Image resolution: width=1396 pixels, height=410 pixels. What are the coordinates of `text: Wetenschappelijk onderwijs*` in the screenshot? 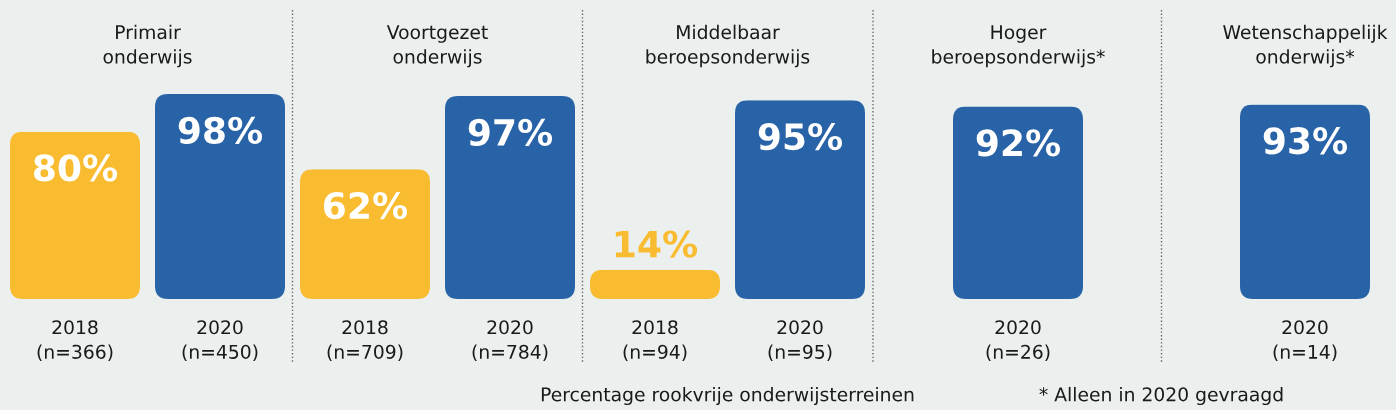 It's located at (1305, 46).